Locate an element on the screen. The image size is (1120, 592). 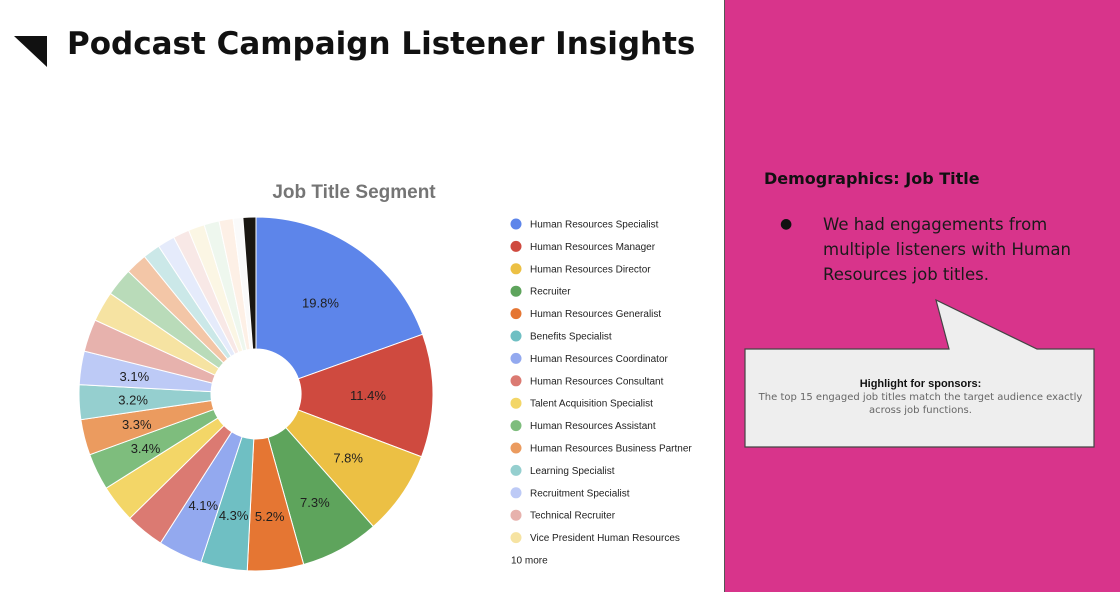
speech-callout-box is located at coordinates (919, 373).